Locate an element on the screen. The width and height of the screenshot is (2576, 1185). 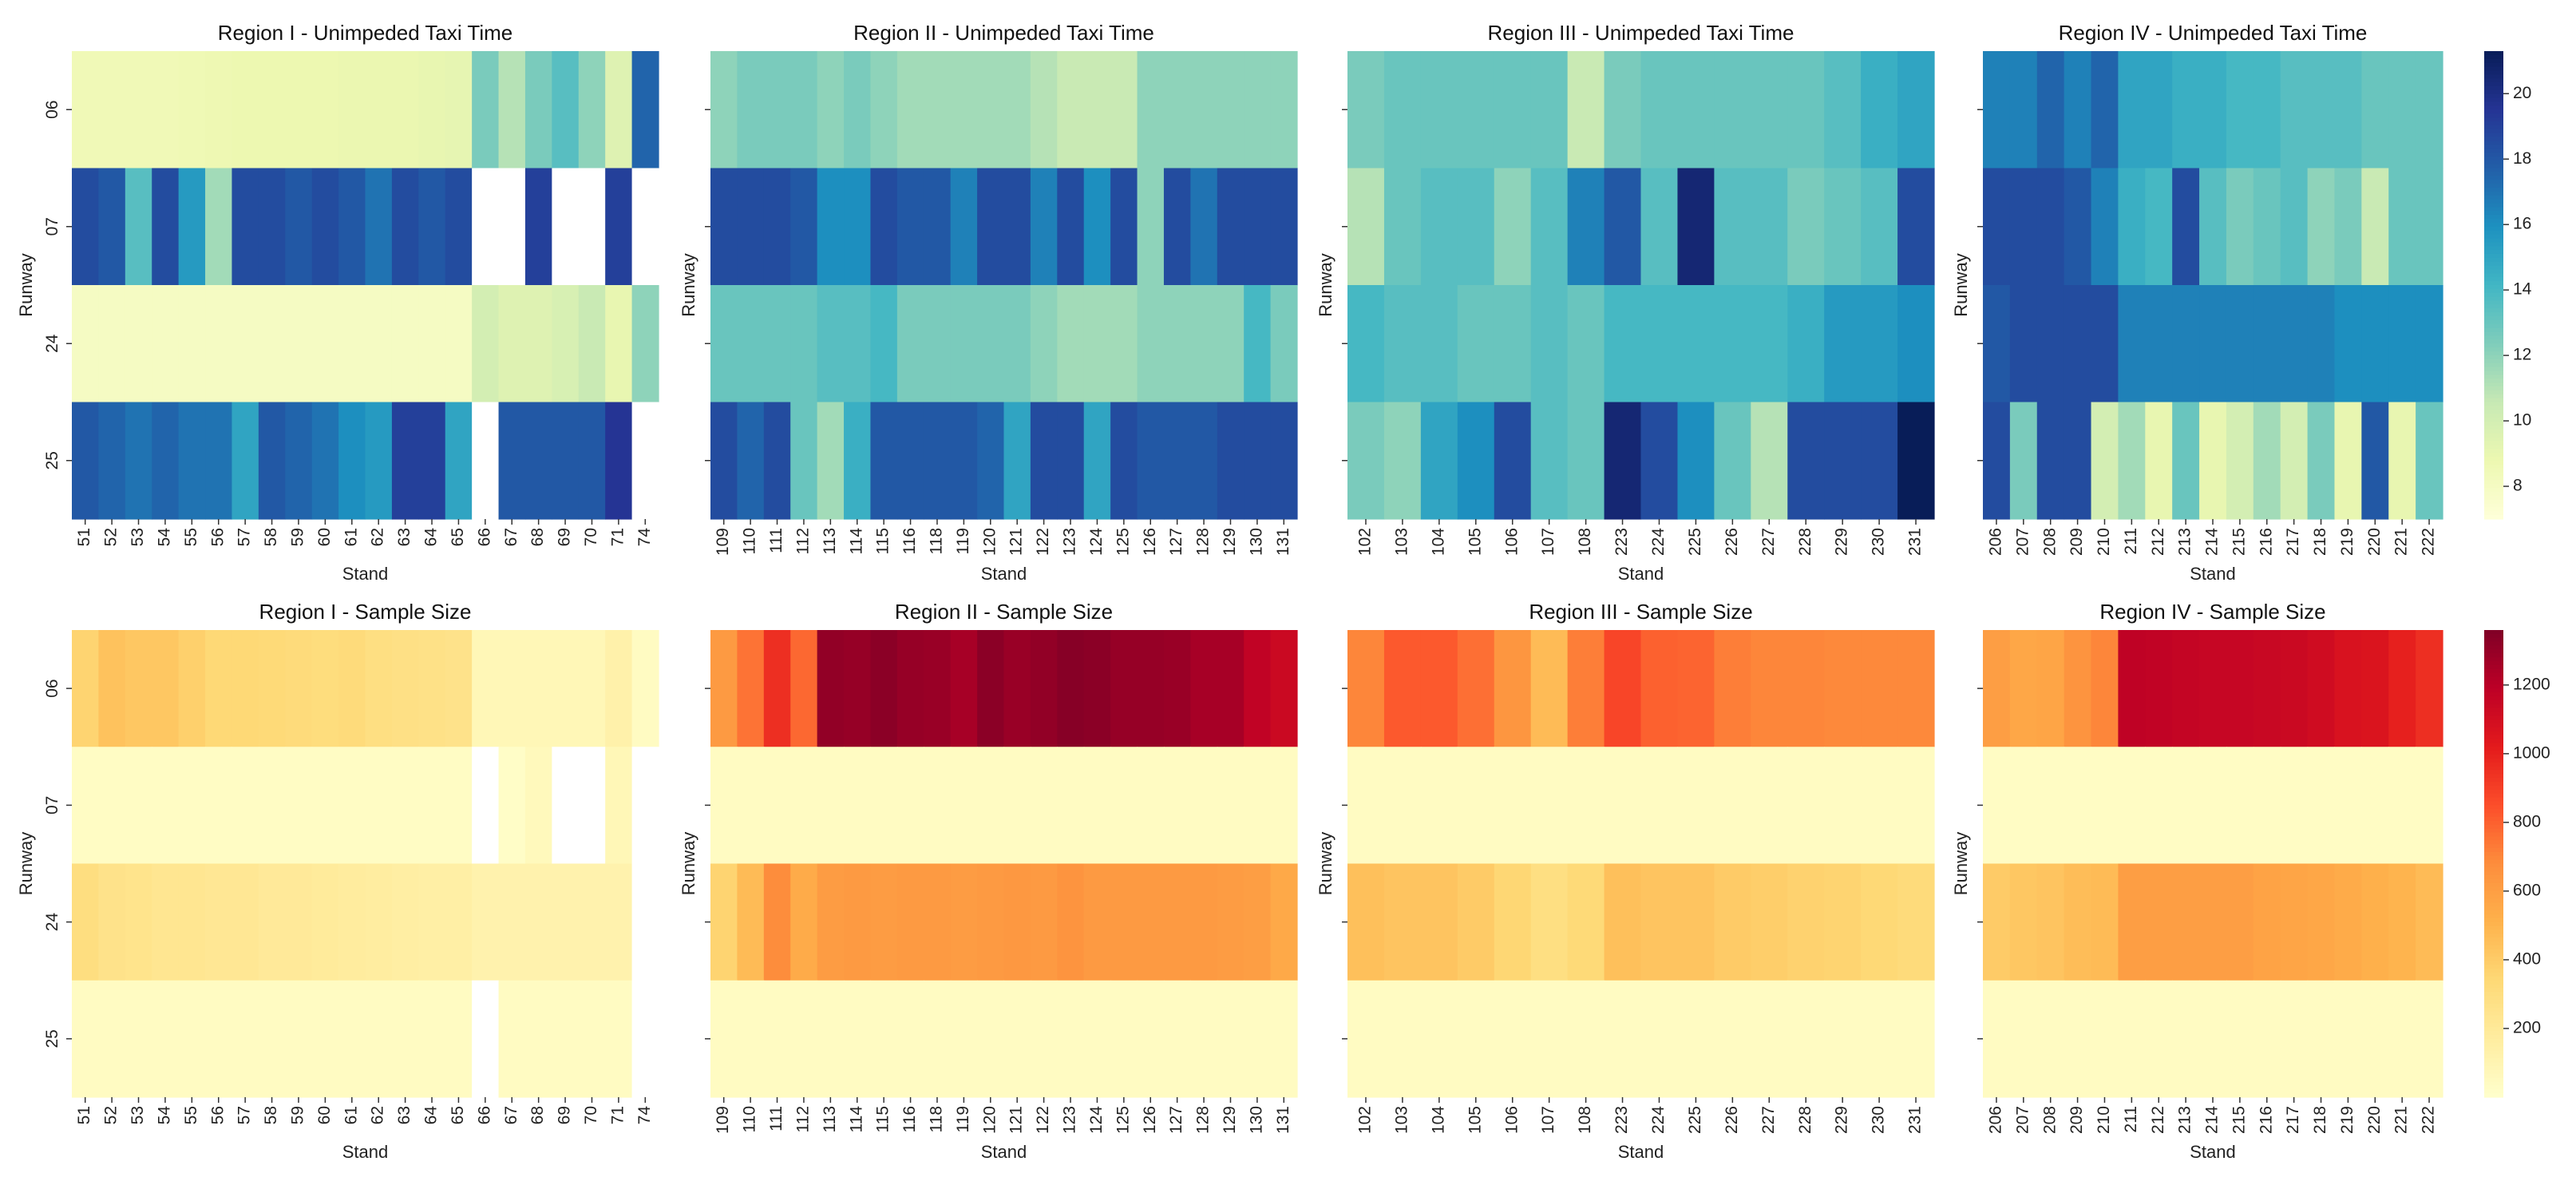
x-tick-label: 108 is located at coordinates (1585, 542).